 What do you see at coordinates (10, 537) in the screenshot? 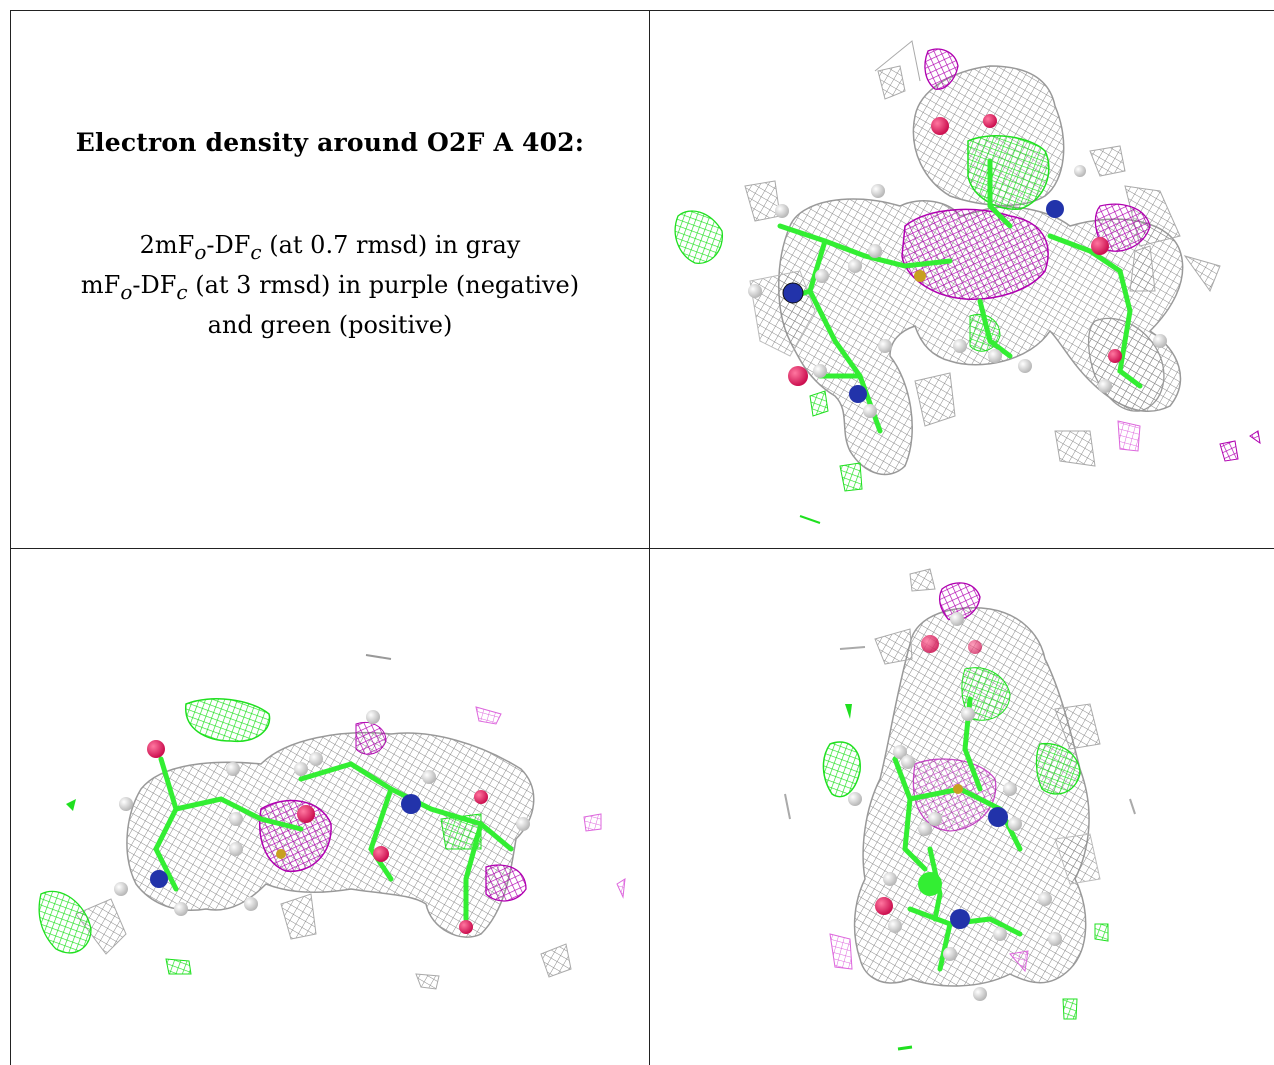
I see `table-border-left` at bounding box center [10, 537].